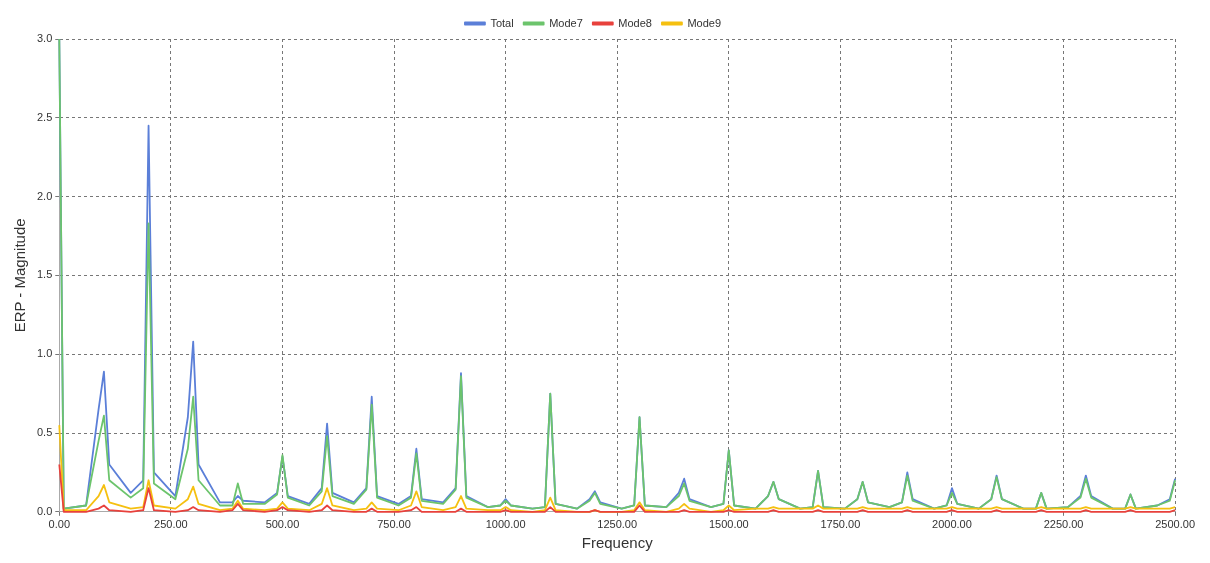  Describe the element at coordinates (44, 510) in the screenshot. I see `y-tick-label: 0.0` at that location.